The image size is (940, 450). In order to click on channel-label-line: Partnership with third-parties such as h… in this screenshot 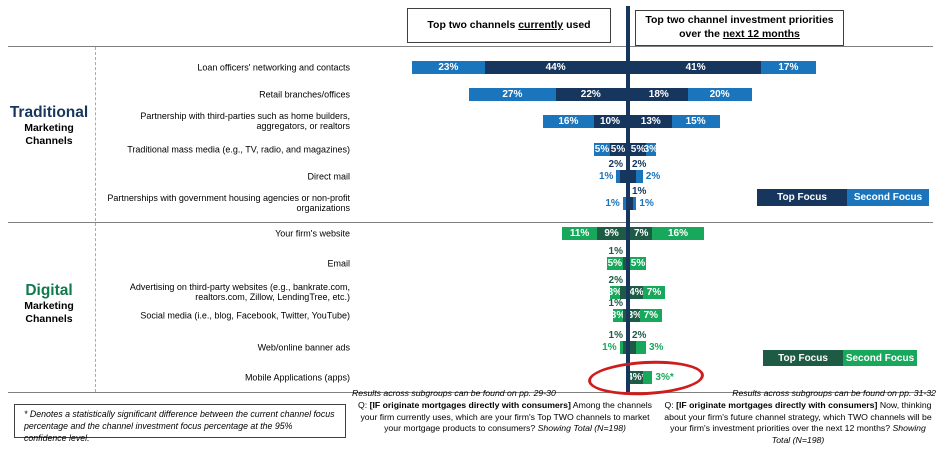, I will do `click(245, 115)`.